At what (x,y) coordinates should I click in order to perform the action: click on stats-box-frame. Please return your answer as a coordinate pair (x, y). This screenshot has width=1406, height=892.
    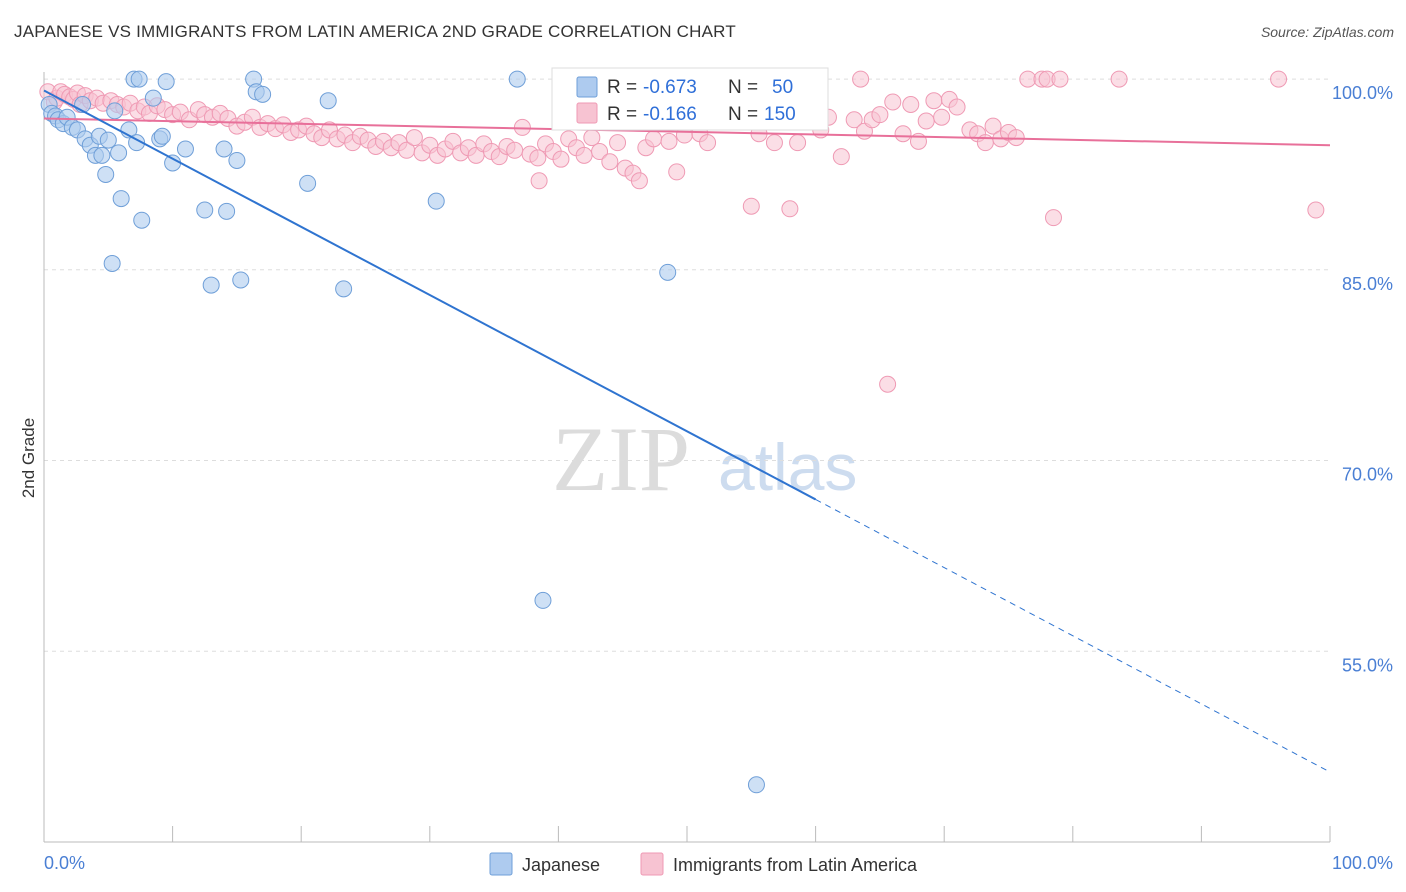
    Looking at the image, I should click on (690, 99).